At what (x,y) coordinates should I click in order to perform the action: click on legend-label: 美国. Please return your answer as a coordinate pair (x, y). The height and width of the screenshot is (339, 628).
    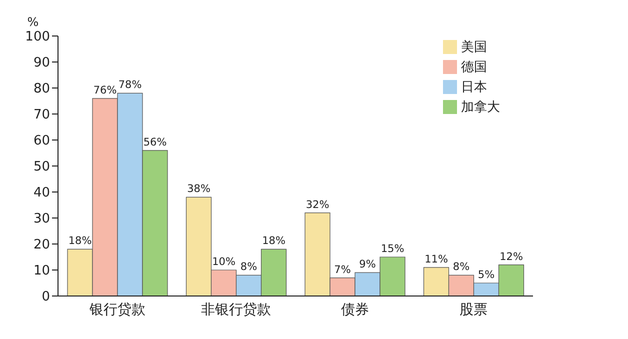
    Looking at the image, I should click on (474, 47).